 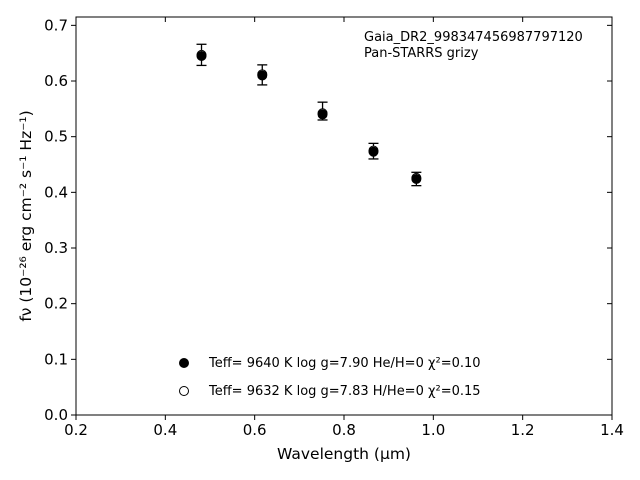 What do you see at coordinates (184, 391) in the screenshot?
I see `legend-marker-open` at bounding box center [184, 391].